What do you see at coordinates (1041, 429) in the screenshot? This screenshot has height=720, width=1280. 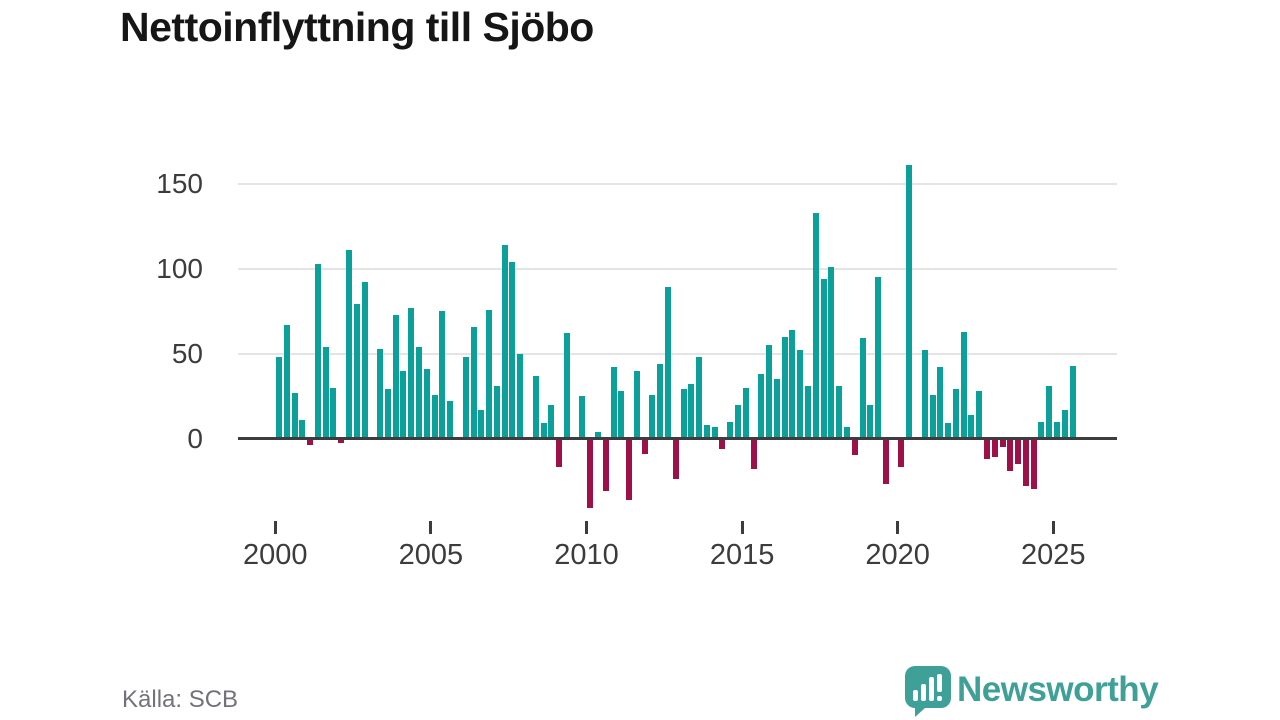 I see `bar-2024-Q3` at bounding box center [1041, 429].